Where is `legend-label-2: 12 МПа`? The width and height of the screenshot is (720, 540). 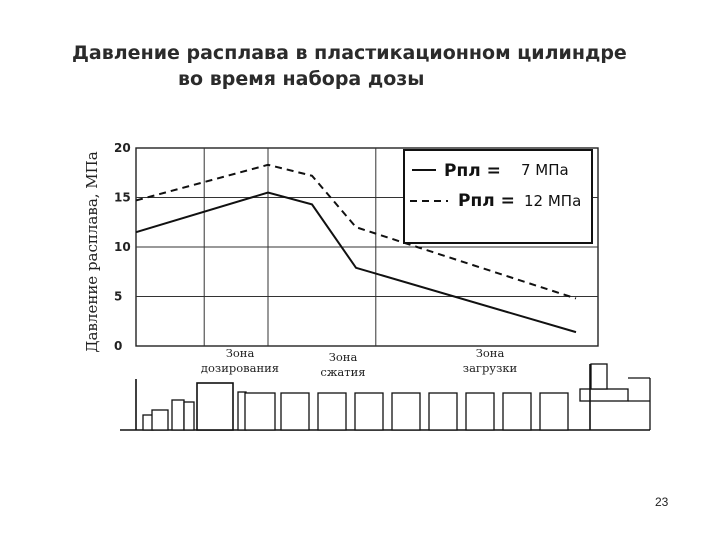 legend-label-2: 12 МПа is located at coordinates (552, 201).